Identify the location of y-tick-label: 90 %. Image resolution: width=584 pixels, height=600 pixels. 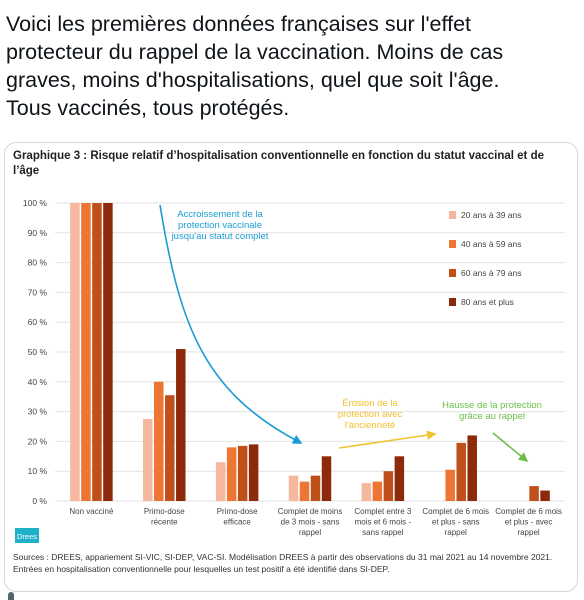
(38, 233).